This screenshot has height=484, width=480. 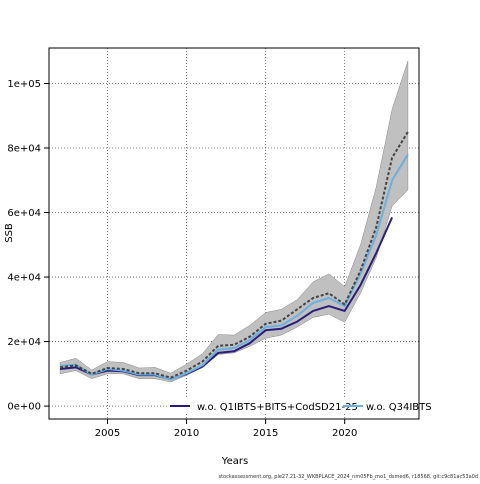 I want to click on y-tick-label: 4e+04, so click(x=24, y=278).